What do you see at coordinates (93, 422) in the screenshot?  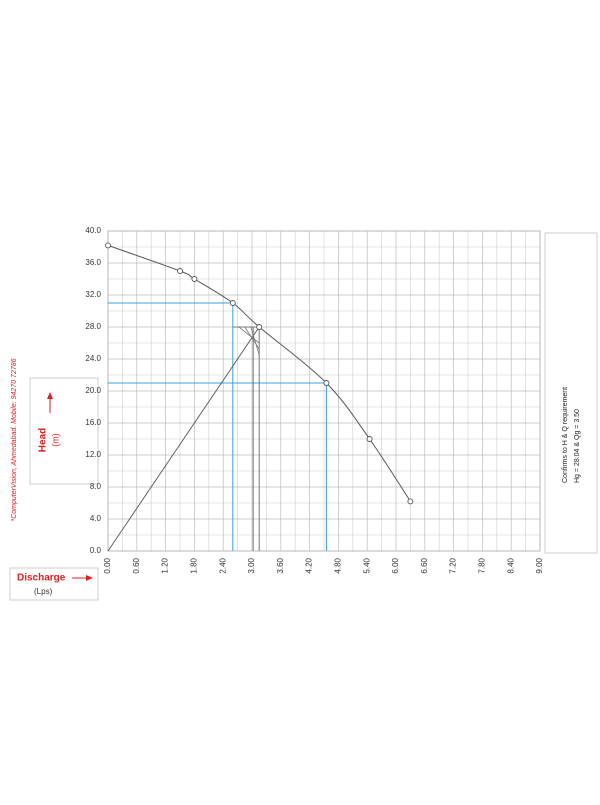 I see `y-tick-label: 16.0` at bounding box center [93, 422].